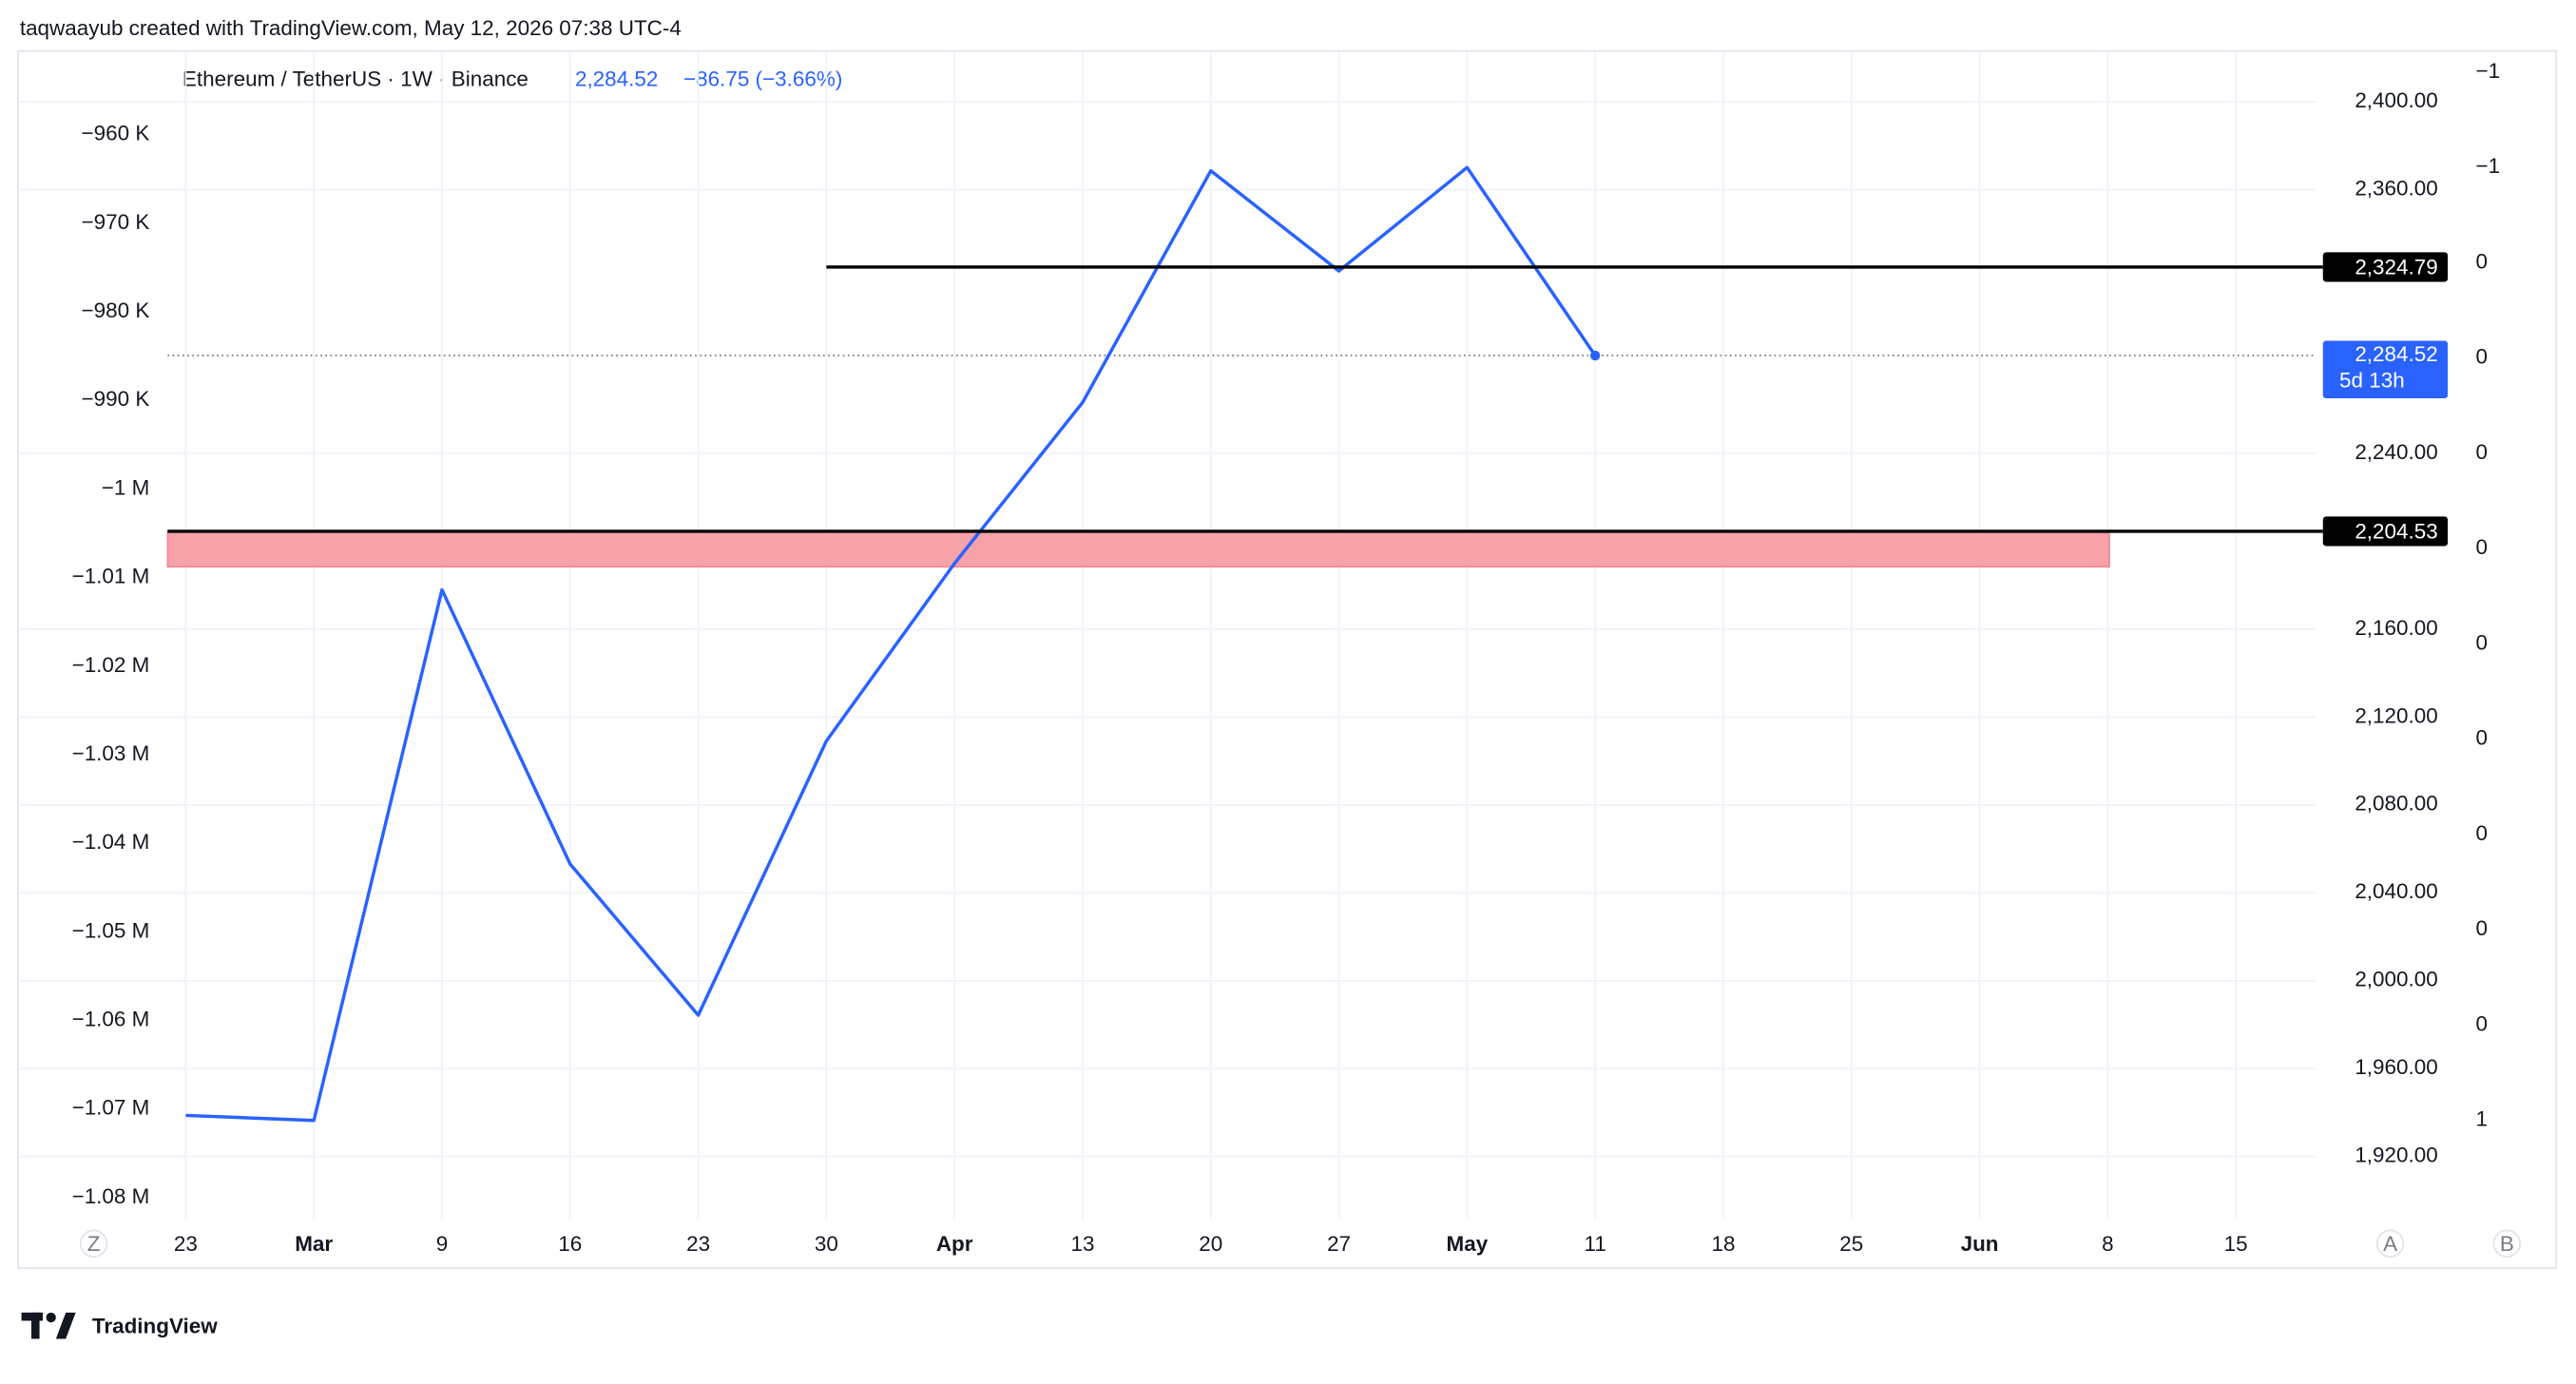 The width and height of the screenshot is (2576, 1384). I want to click on y-tick-label: 2,040.00, so click(2396, 891).